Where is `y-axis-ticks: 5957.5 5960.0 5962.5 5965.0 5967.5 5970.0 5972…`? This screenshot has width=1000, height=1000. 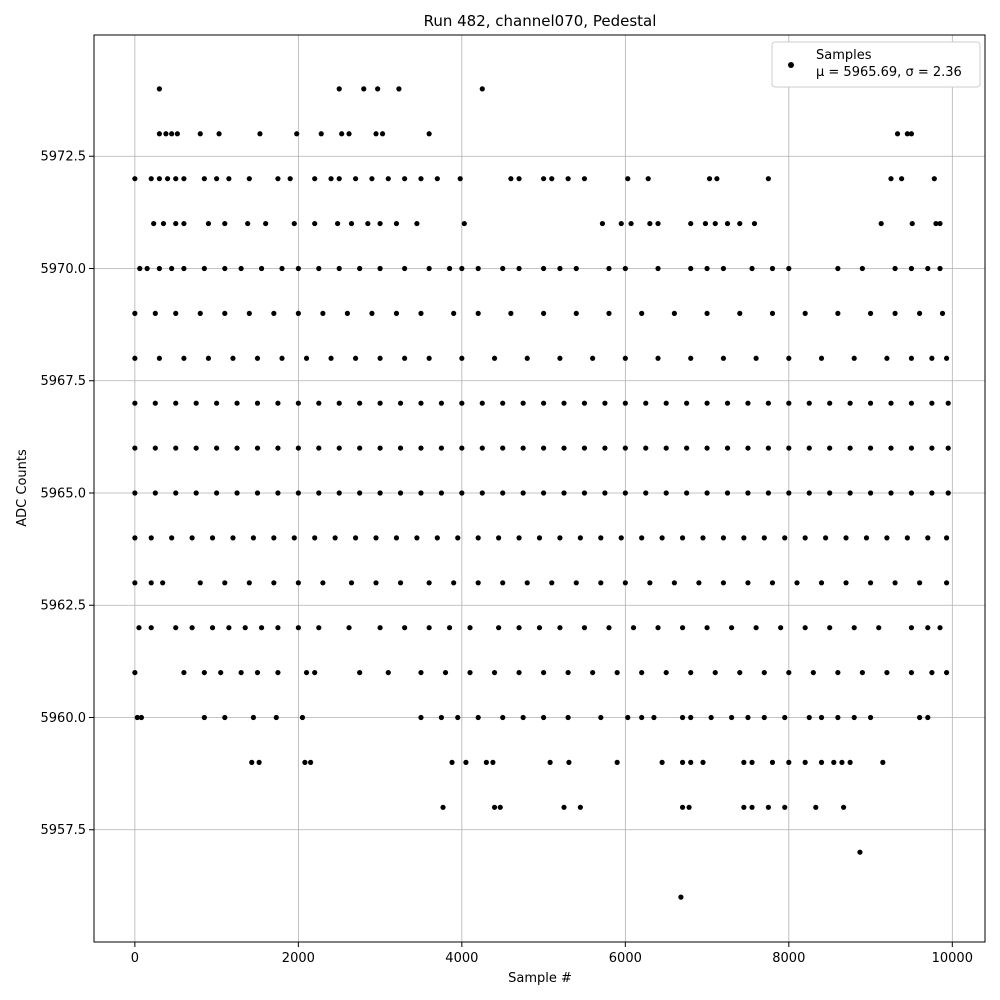 y-axis-ticks: 5957.5 5960.0 5962.5 5965.0 5967.5 5970.0 5972… is located at coordinates (67, 494).